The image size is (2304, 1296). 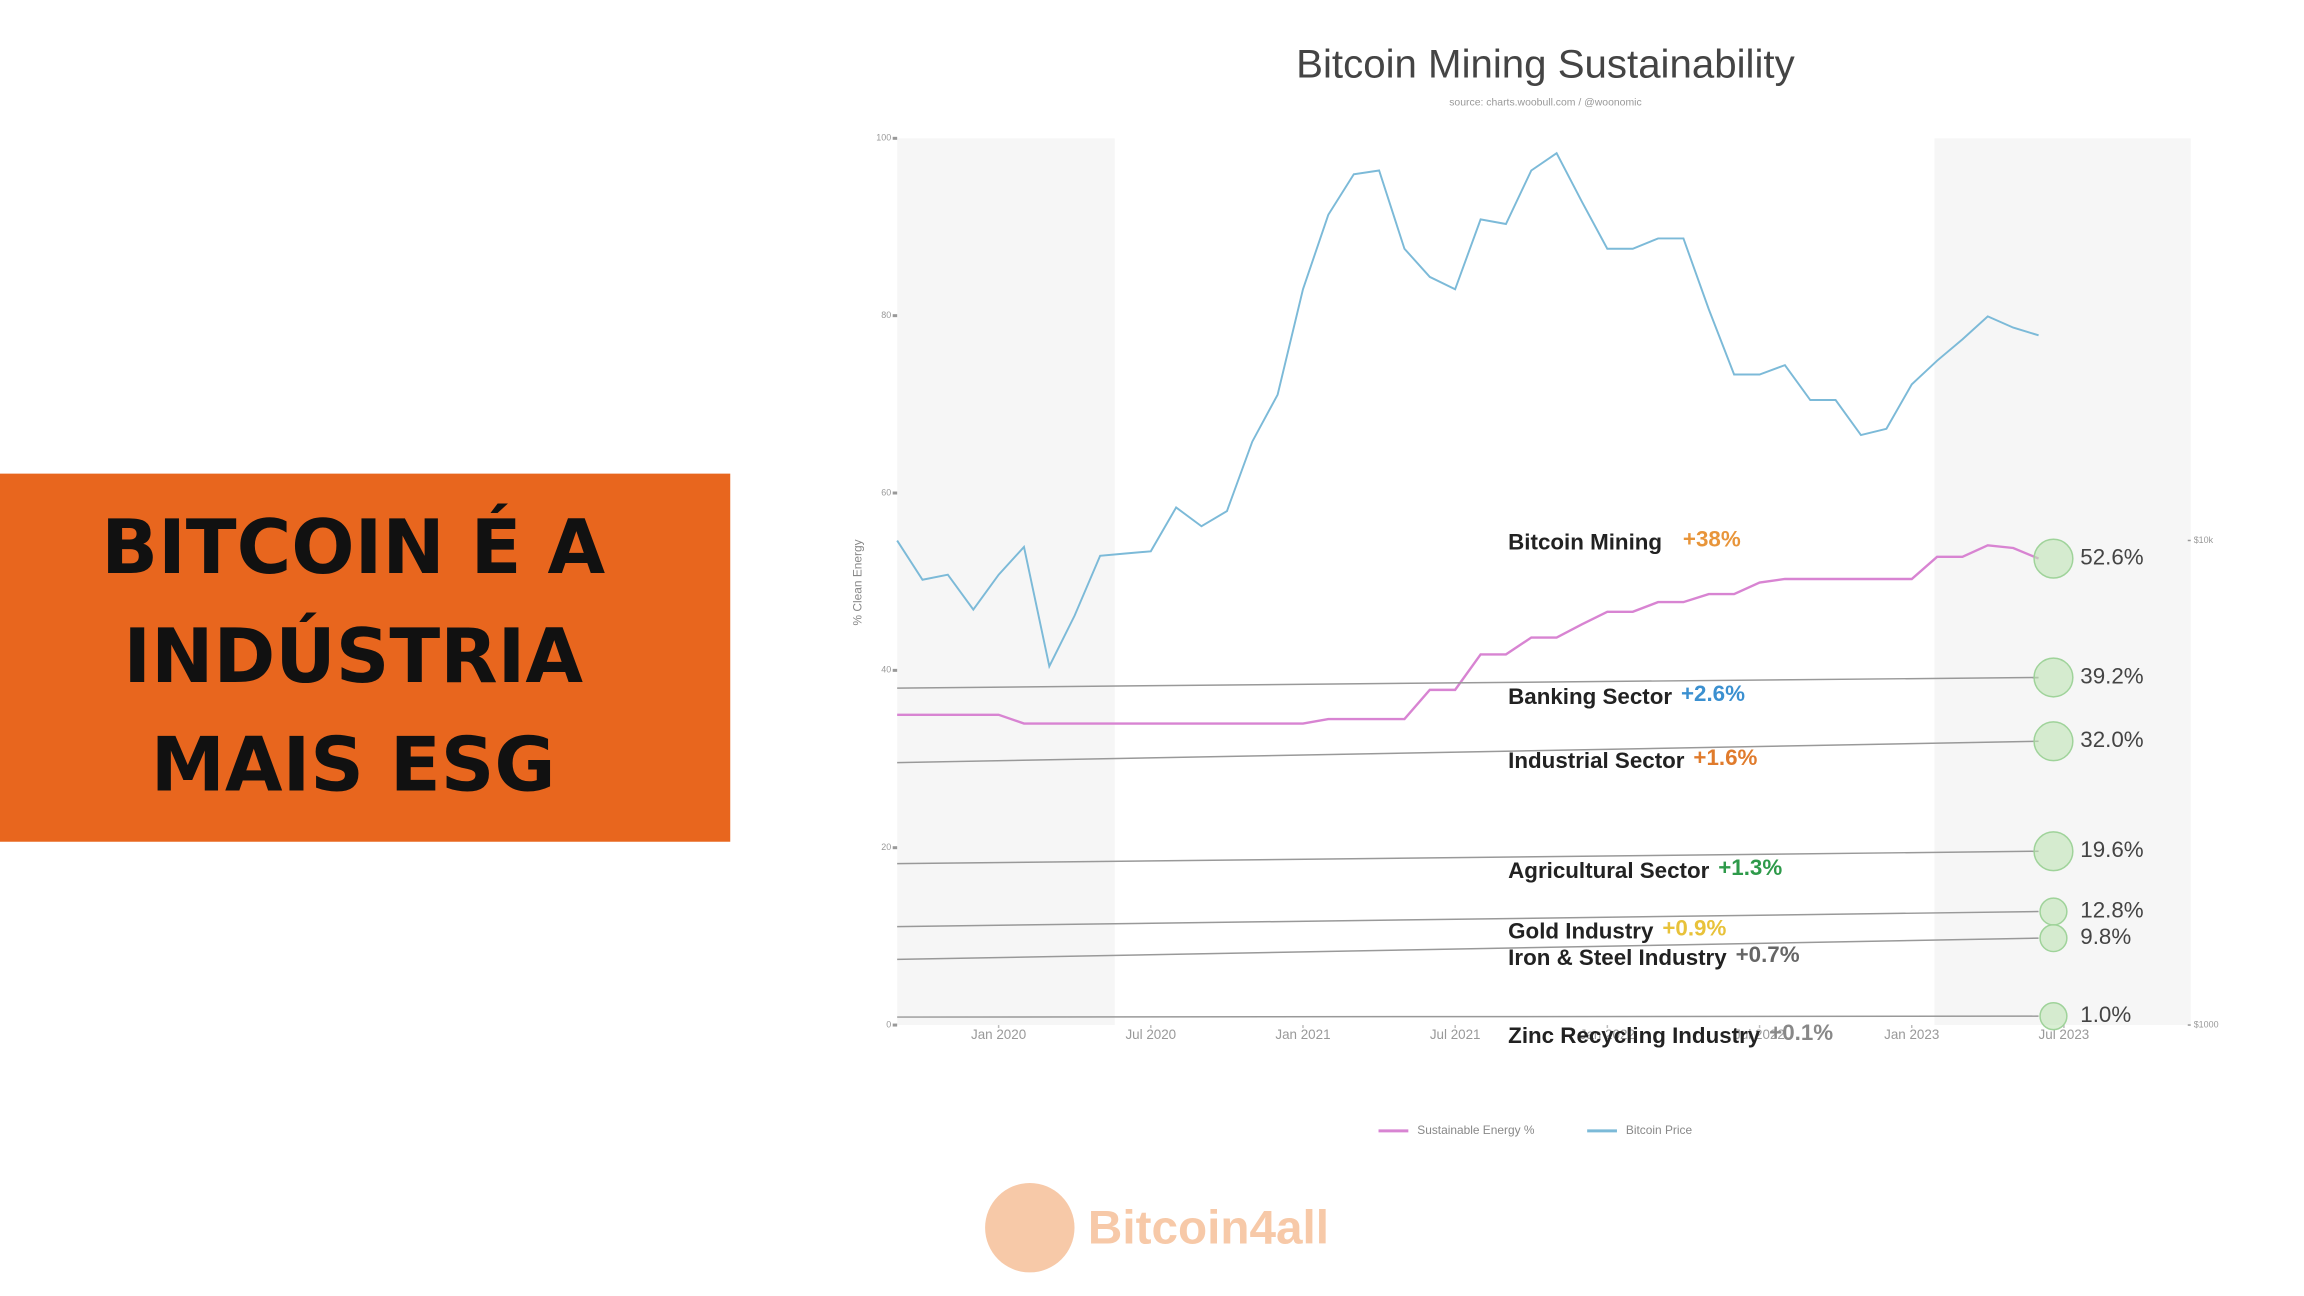 What do you see at coordinates (1608, 870) in the screenshot?
I see `sector-name: Agricultural Sector` at bounding box center [1608, 870].